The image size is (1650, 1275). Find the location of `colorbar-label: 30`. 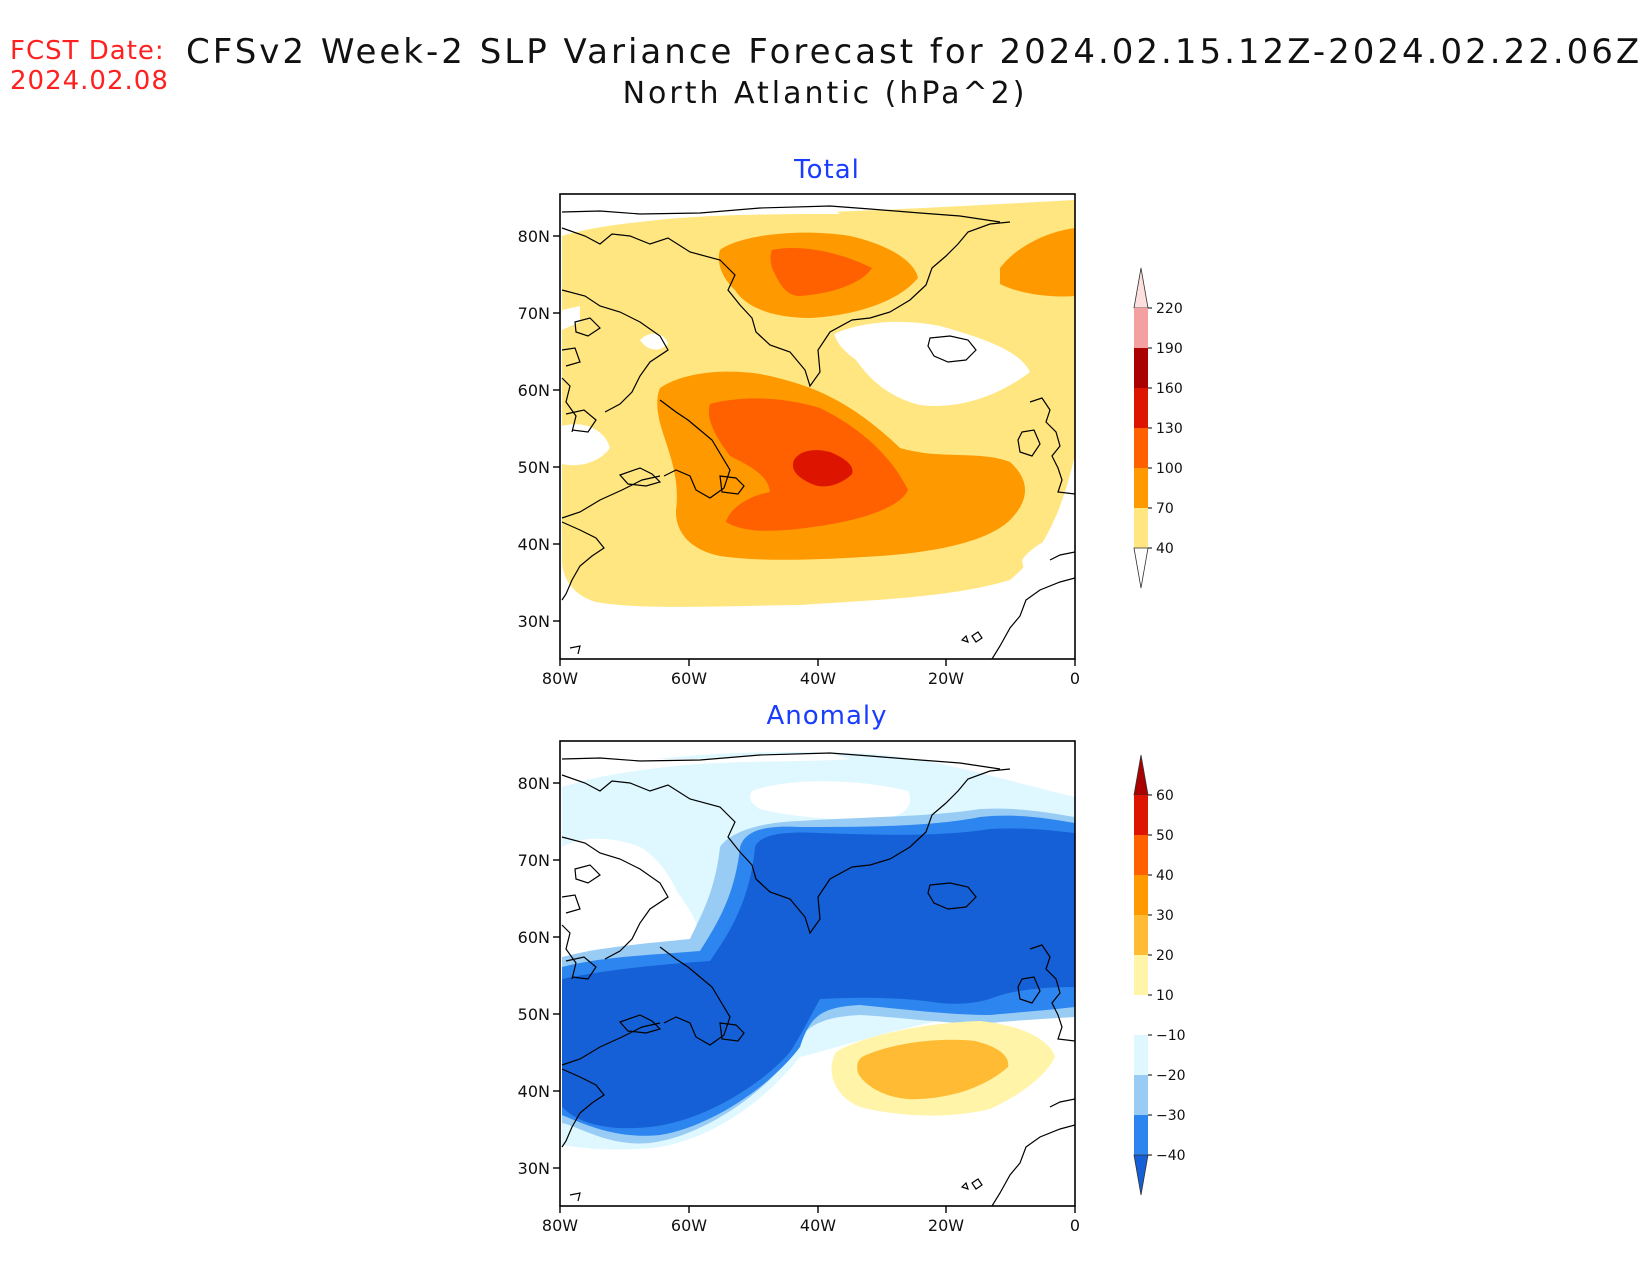

colorbar-label: 30 is located at coordinates (1165, 916).